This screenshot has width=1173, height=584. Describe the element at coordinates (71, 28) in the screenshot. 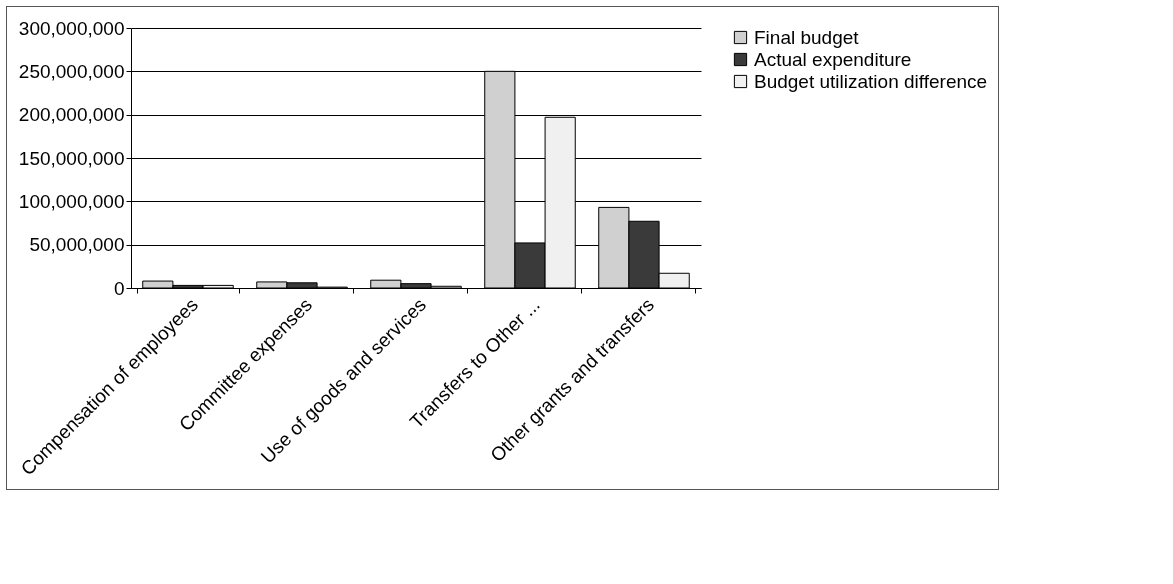

I see `y-tick-label: 300,000,000` at that location.